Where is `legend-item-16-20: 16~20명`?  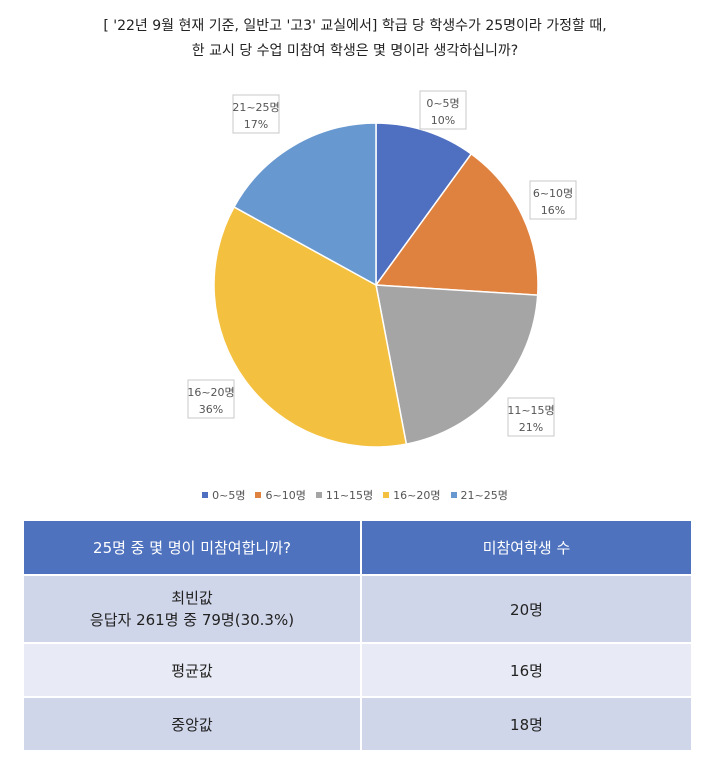
legend-item-16-20: 16~20명 is located at coordinates (412, 495).